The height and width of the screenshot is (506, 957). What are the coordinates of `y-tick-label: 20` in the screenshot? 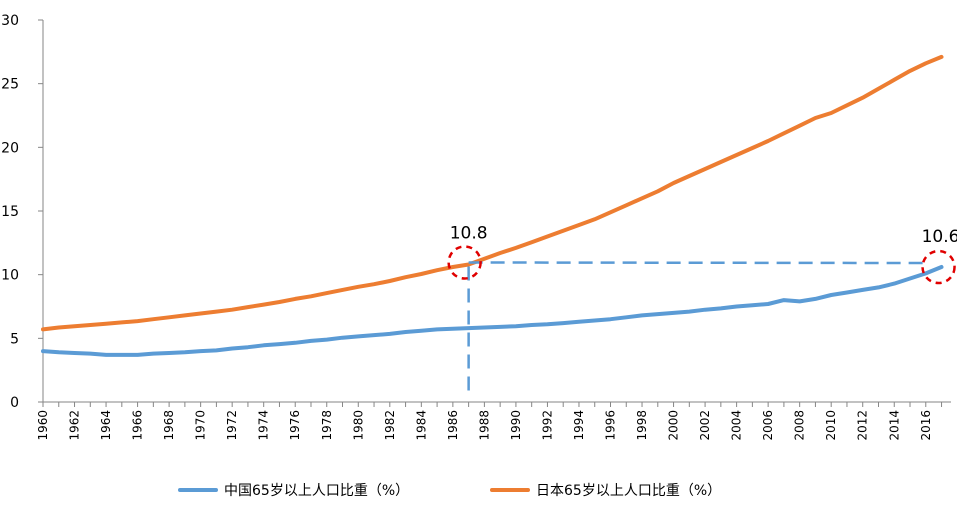 It's located at (10, 148).